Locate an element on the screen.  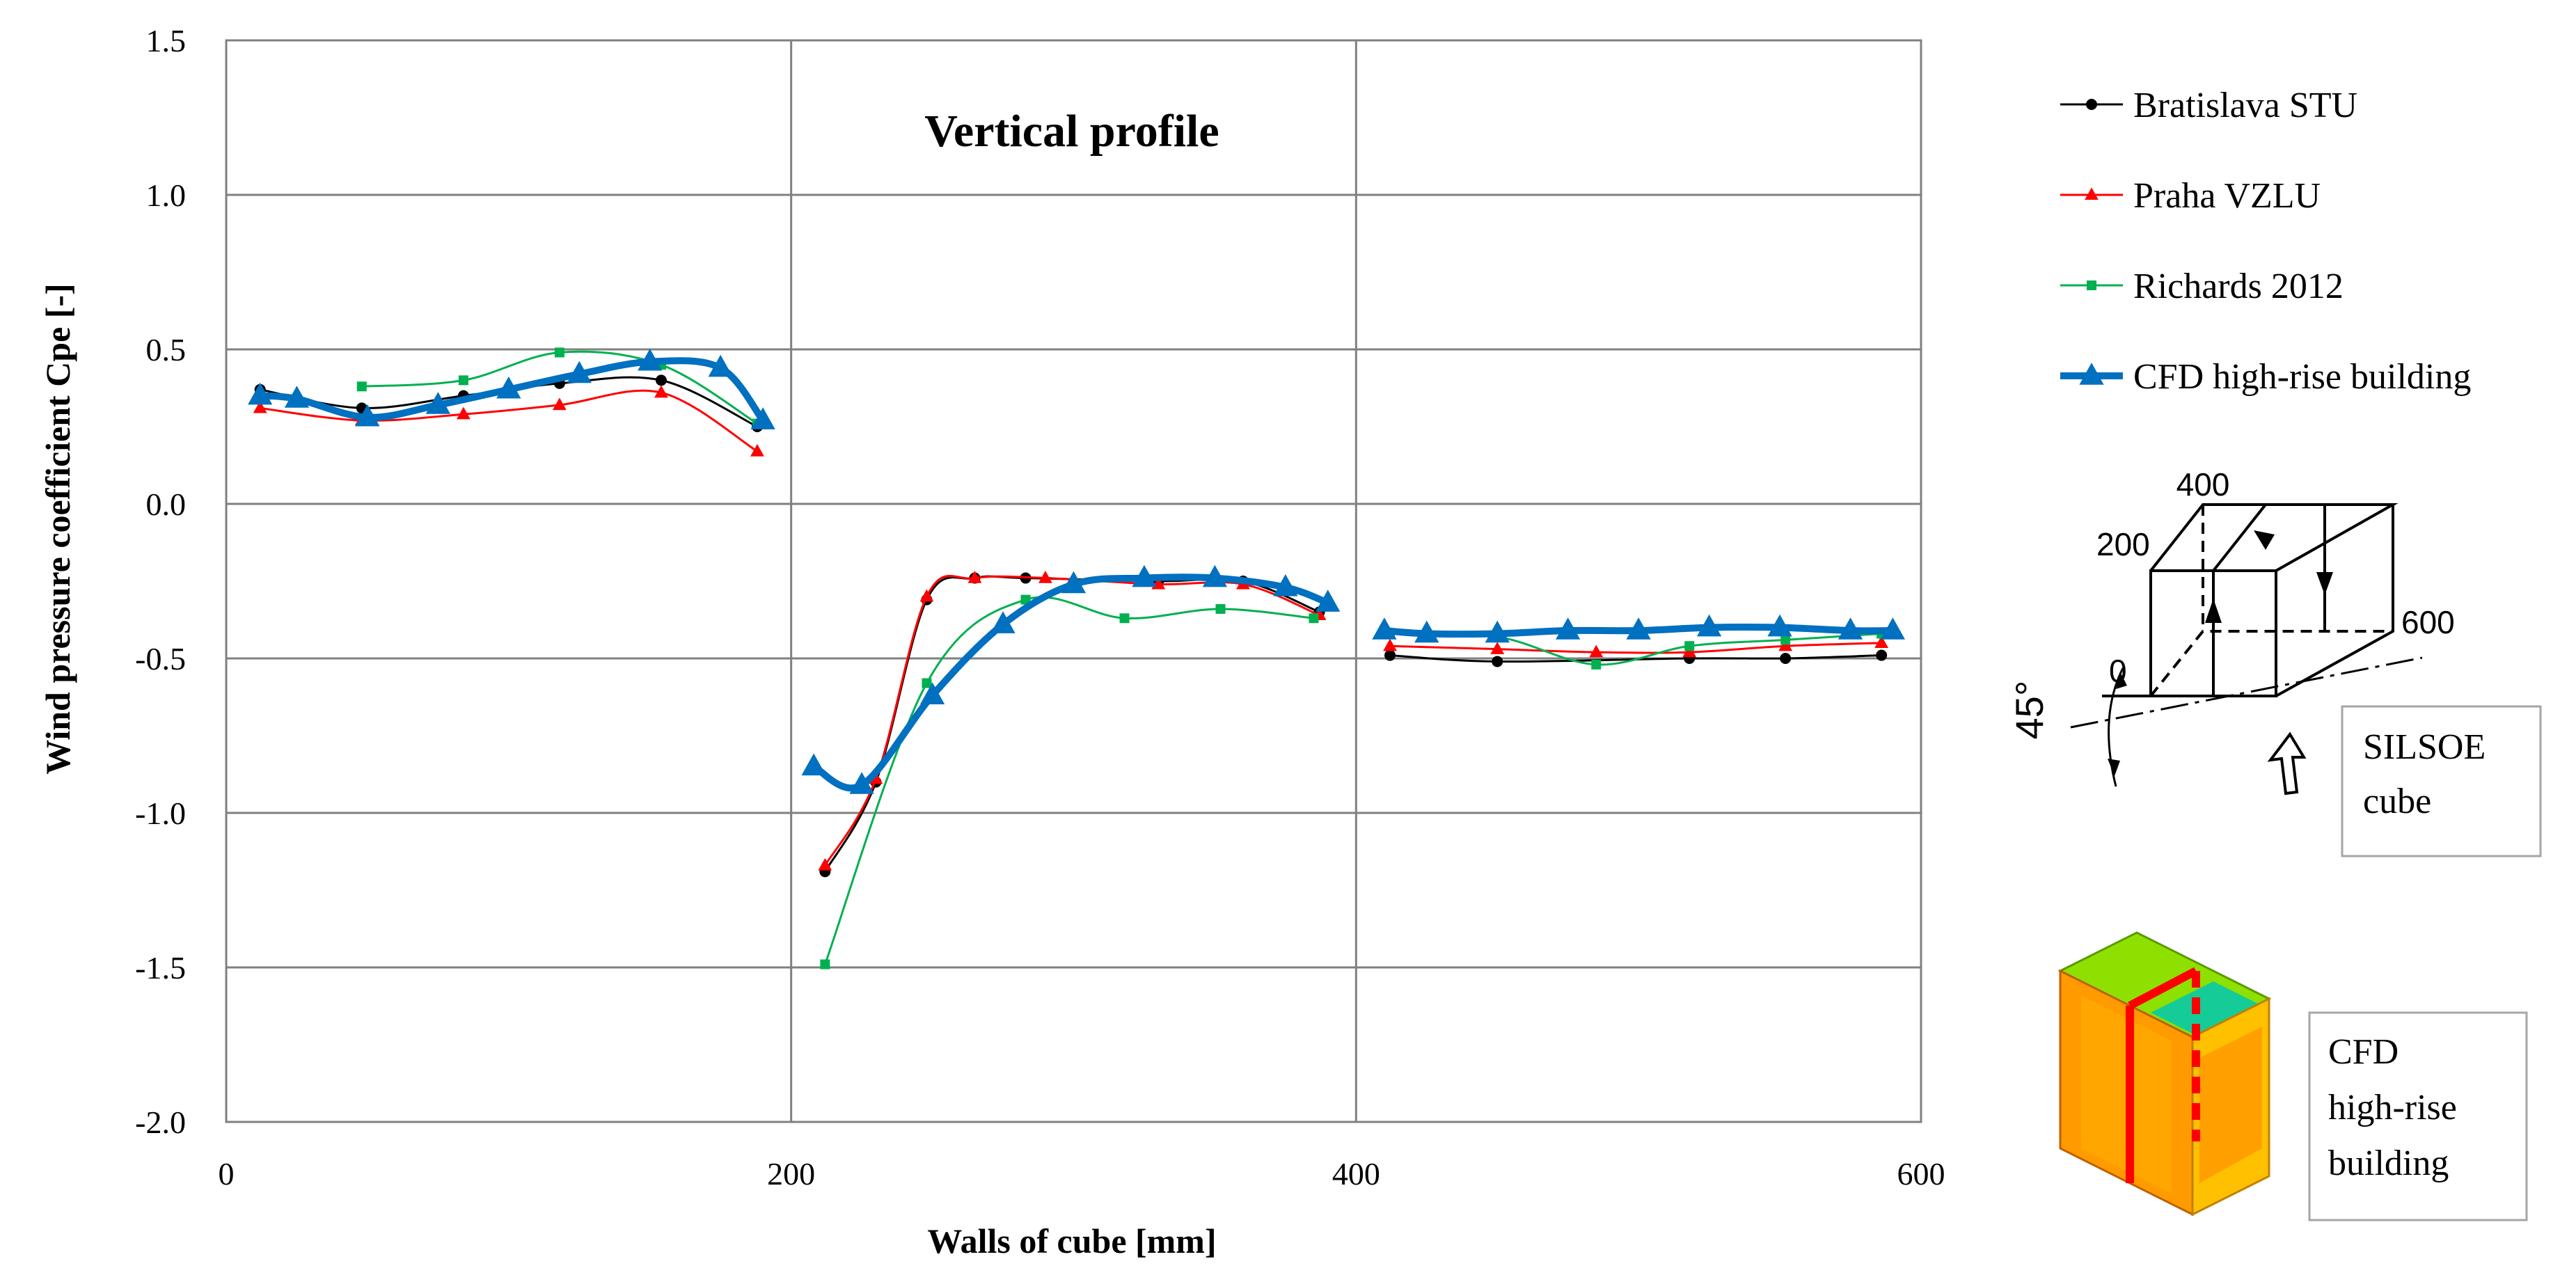
cube-hidden-edges is located at coordinates (2271, 663).